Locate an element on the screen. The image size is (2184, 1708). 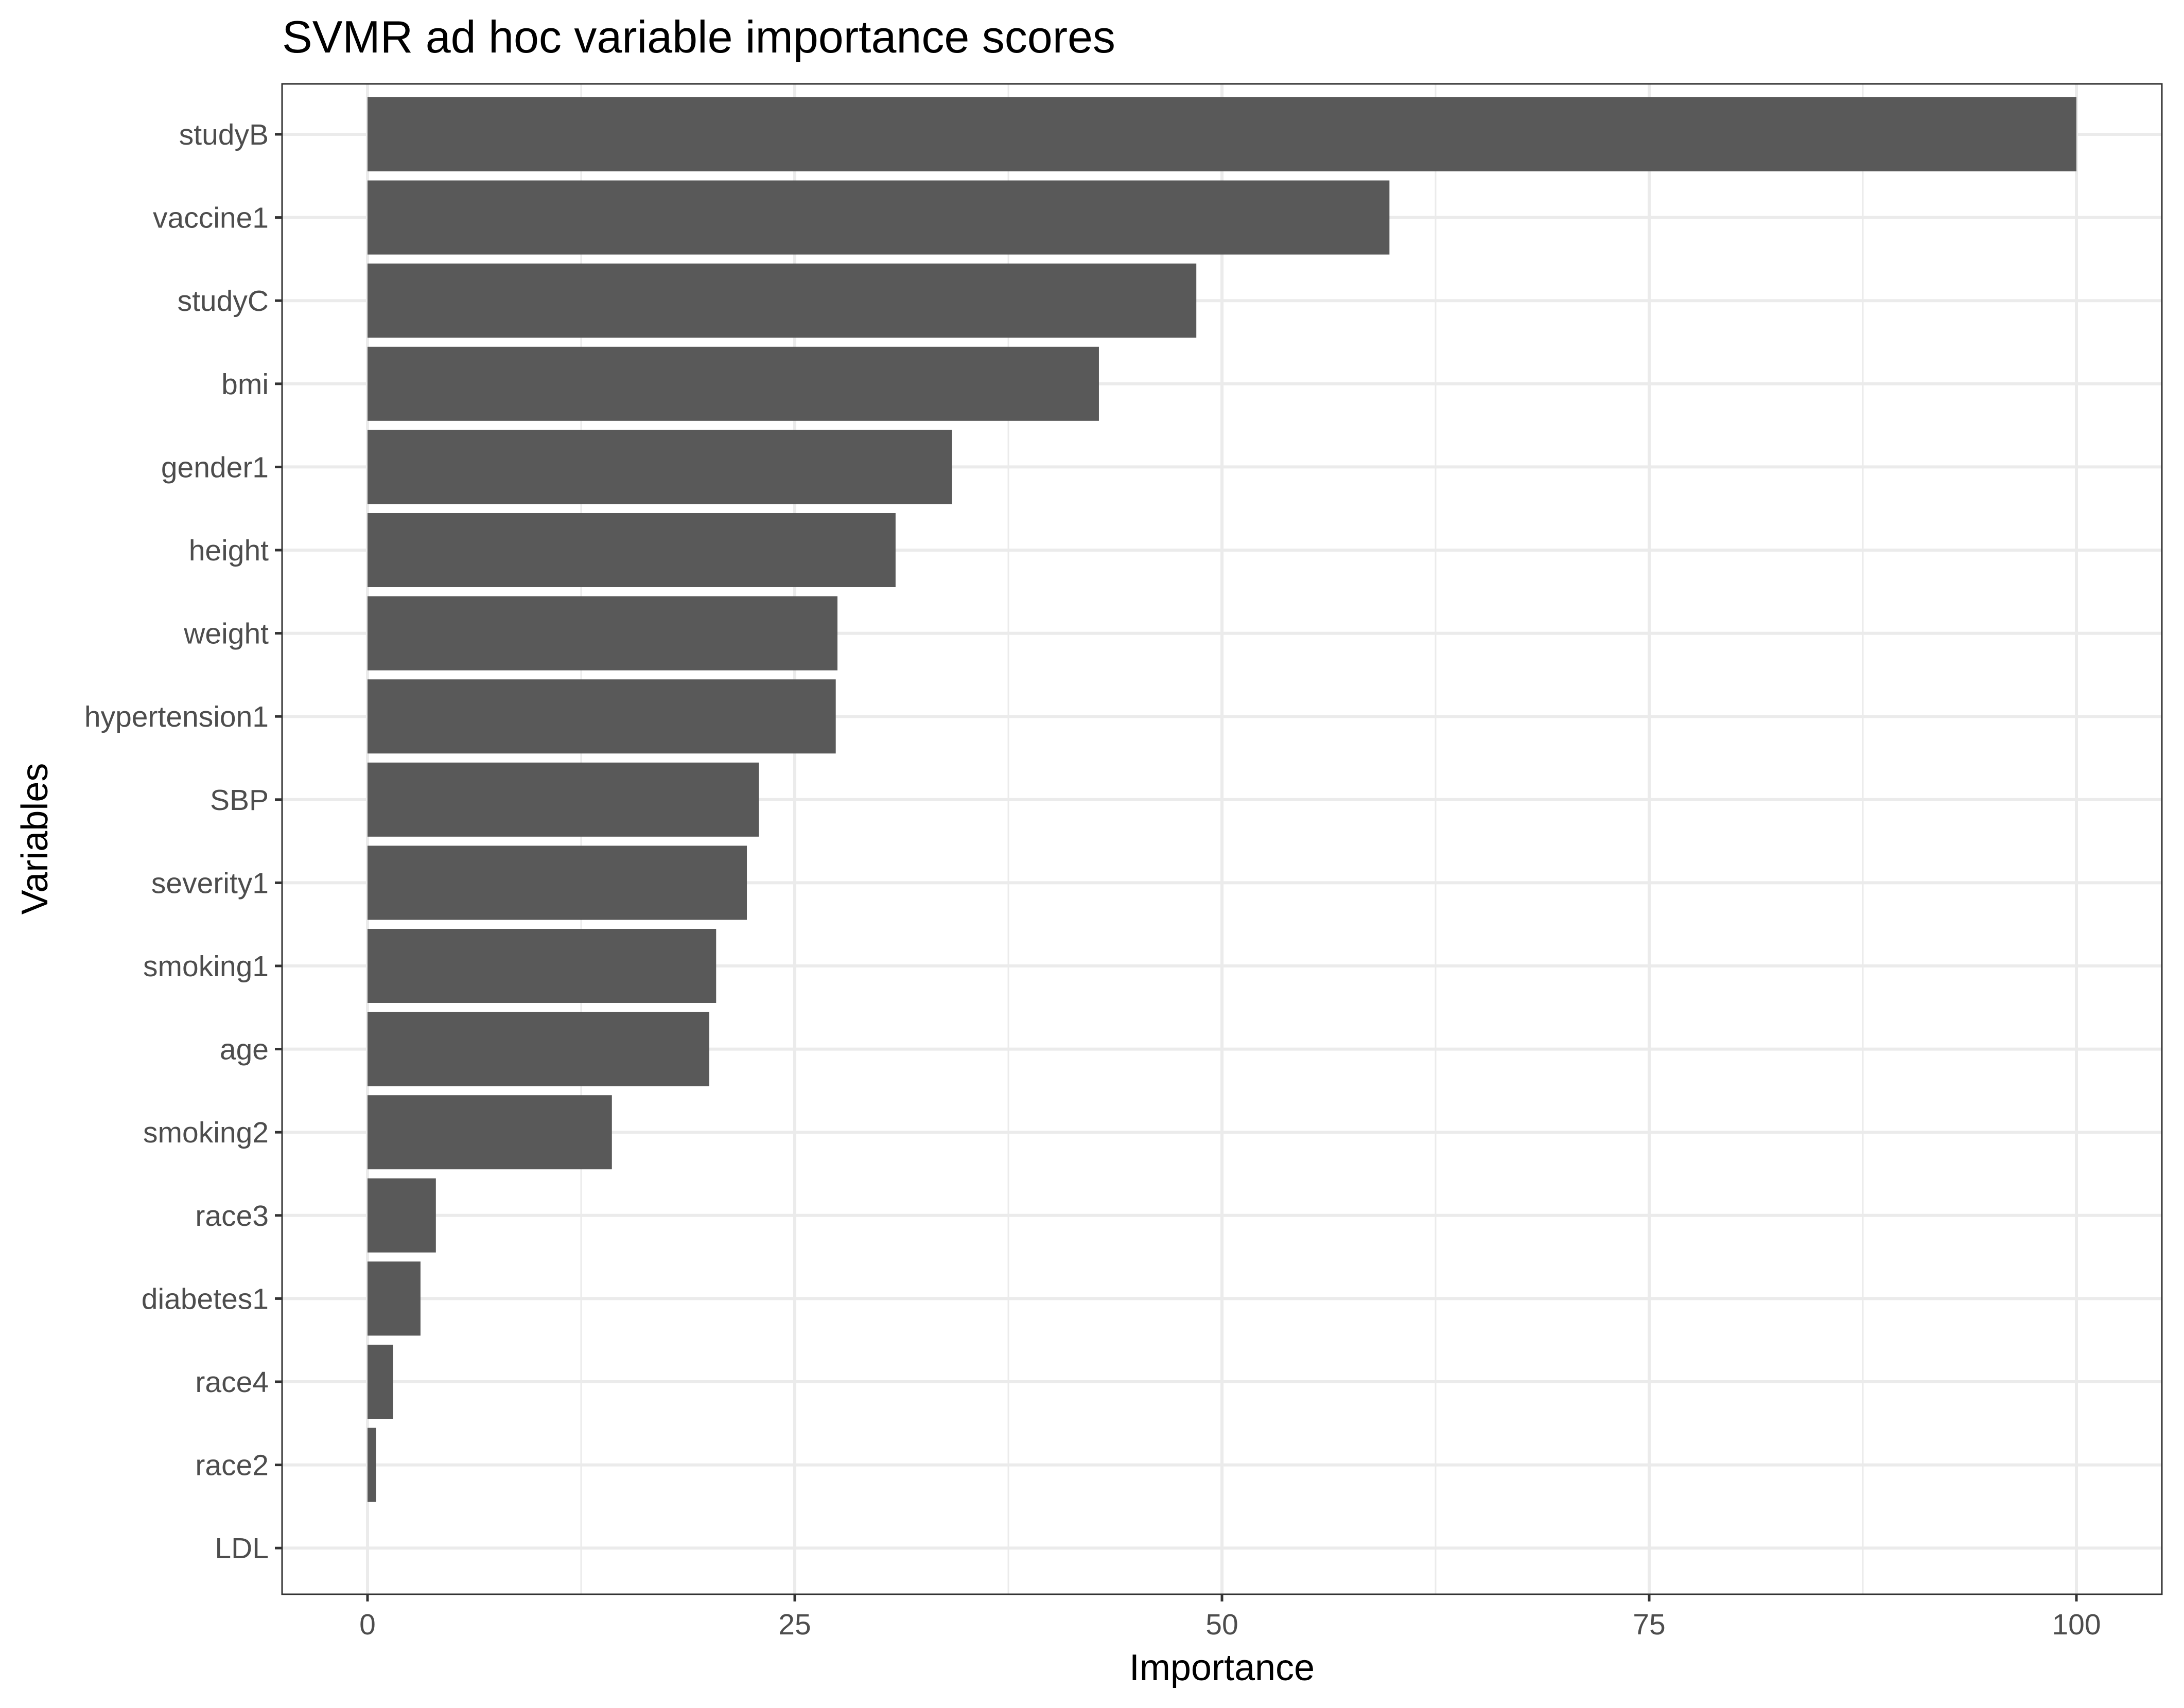
y-tick-label: studyB is located at coordinates (224, 134).